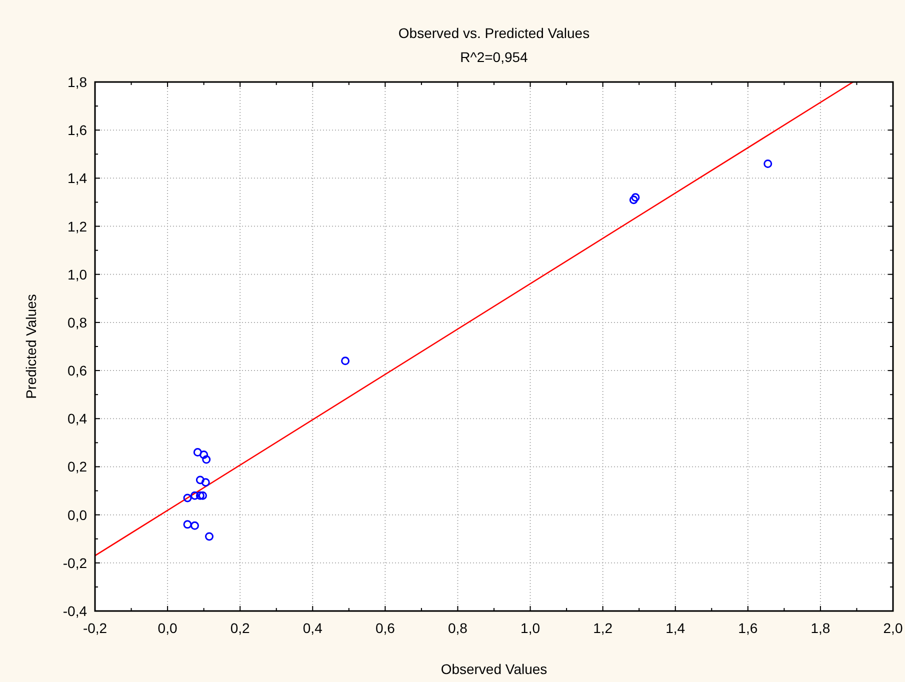  Describe the element at coordinates (820, 628) in the screenshot. I see `x-tick-label: 1,8` at that location.